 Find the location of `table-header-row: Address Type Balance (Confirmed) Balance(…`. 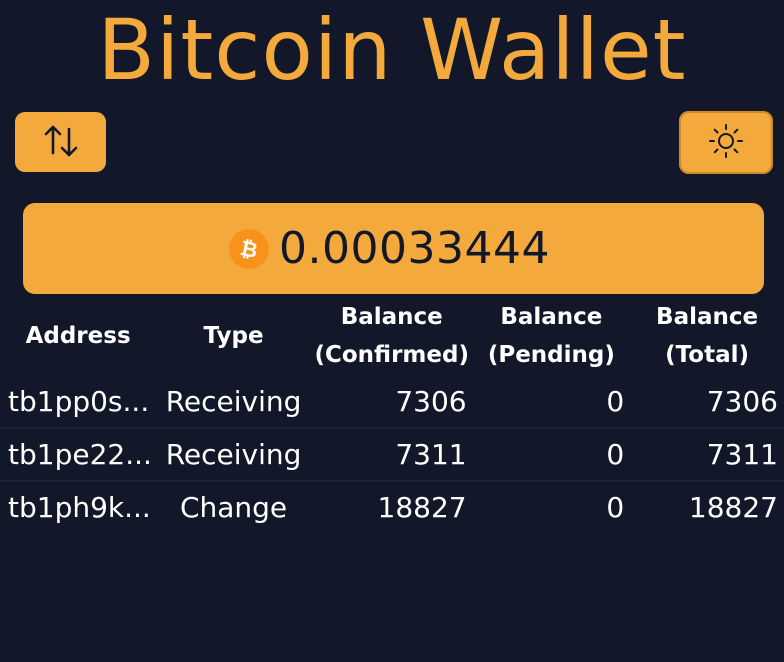

table-header-row: Address Type Balance (Confirmed) Balance(… is located at coordinates (392, 336).